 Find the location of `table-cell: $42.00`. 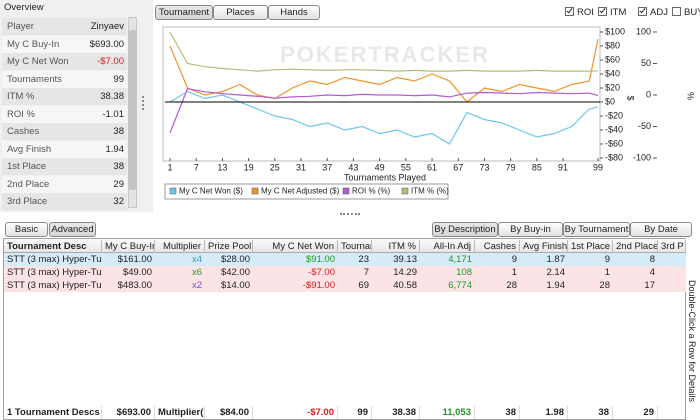

table-cell: $42.00 is located at coordinates (235, 272).